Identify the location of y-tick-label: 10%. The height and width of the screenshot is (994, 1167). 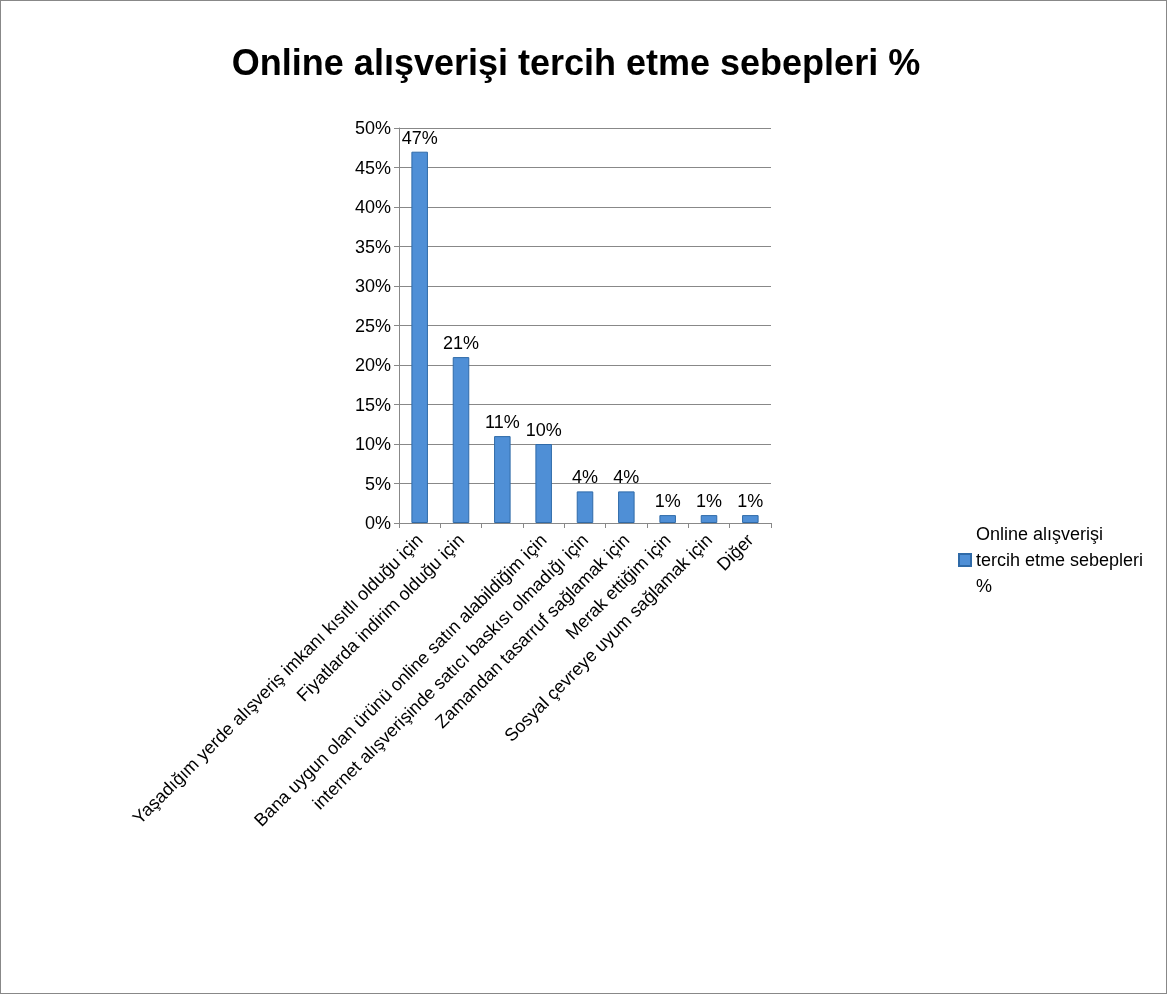
(372, 444).